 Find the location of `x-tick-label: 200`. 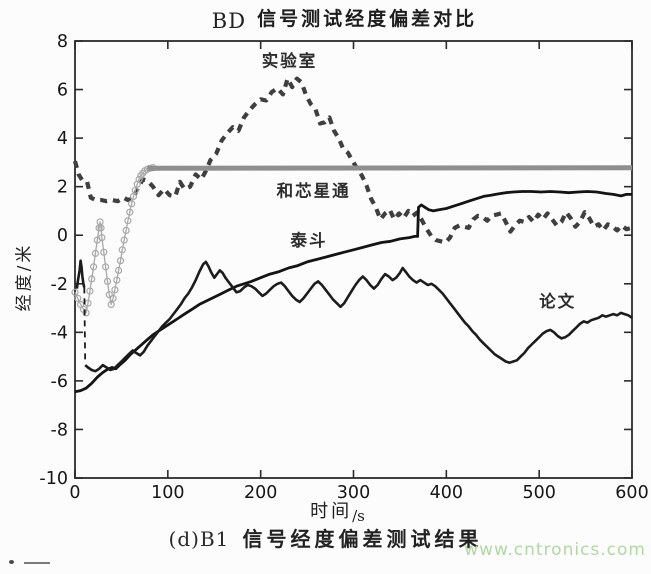

x-tick-label: 200 is located at coordinates (260, 493).